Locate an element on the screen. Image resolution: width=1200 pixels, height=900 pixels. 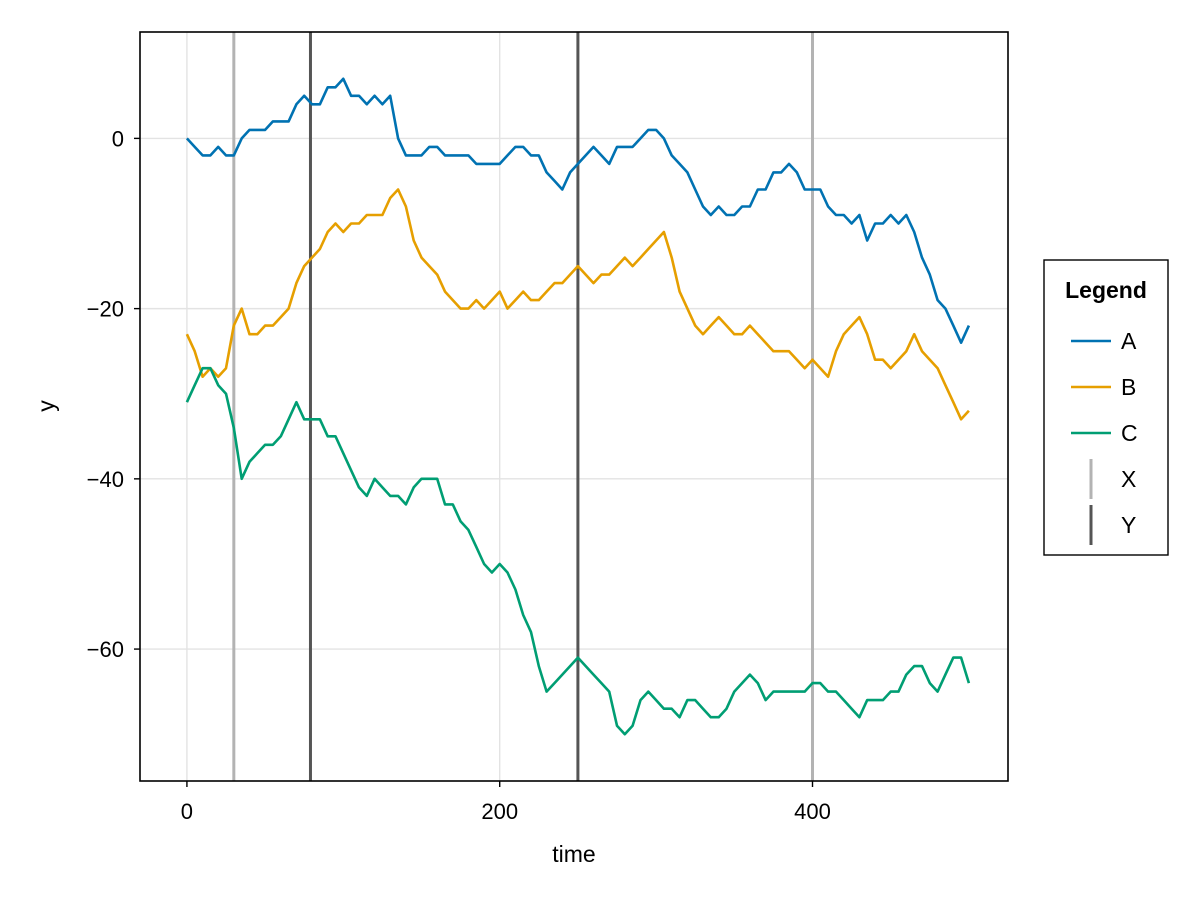
x-tick-label-0: 0 is located at coordinates (187, 811).